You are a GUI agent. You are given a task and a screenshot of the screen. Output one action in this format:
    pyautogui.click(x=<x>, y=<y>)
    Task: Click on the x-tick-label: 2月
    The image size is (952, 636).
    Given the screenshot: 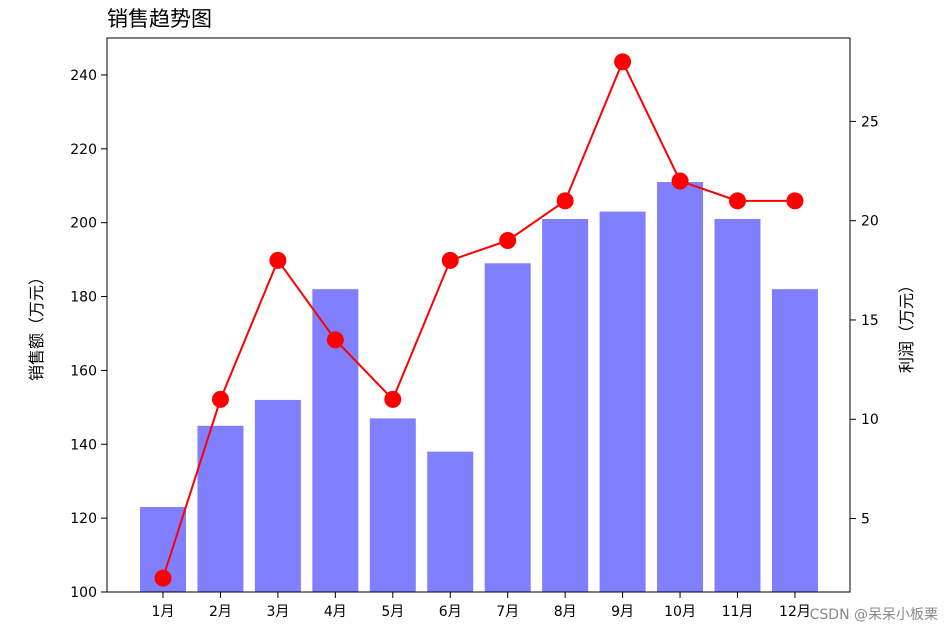 What is the action you would take?
    pyautogui.click(x=220, y=612)
    